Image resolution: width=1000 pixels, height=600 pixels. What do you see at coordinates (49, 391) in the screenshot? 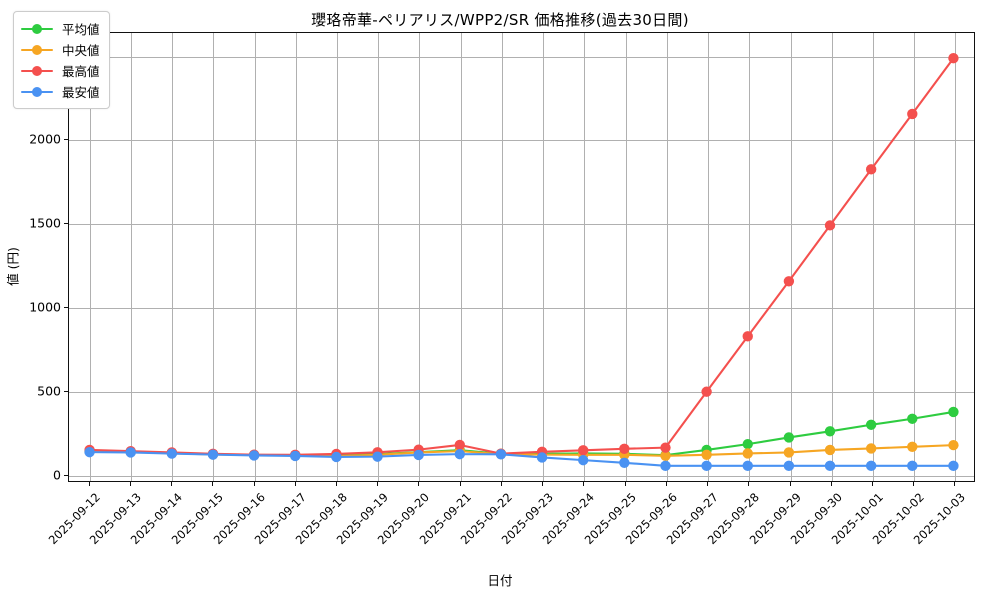
I see `y-axis-tick-label: 500` at bounding box center [49, 391].